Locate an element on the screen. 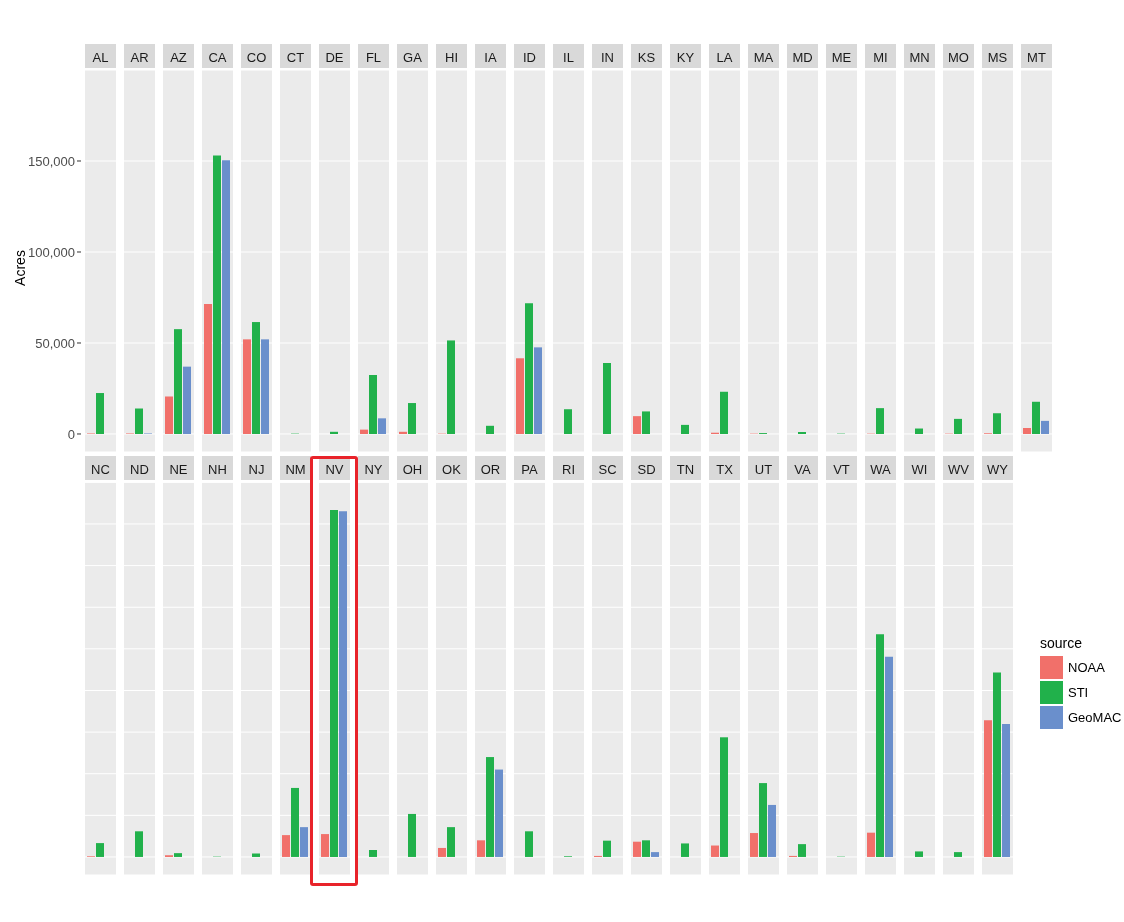 The image size is (1124, 922). x-tick-label: MA is located at coordinates (763, 57).